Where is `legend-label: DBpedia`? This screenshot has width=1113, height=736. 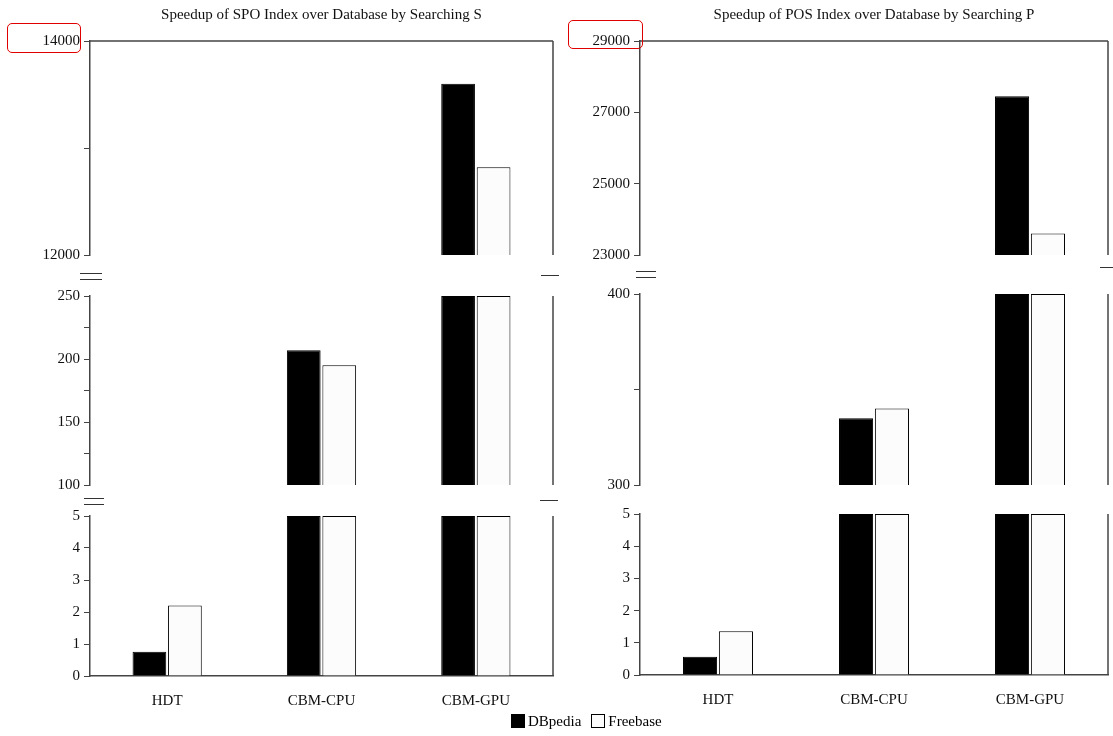 legend-label: DBpedia is located at coordinates (554, 721).